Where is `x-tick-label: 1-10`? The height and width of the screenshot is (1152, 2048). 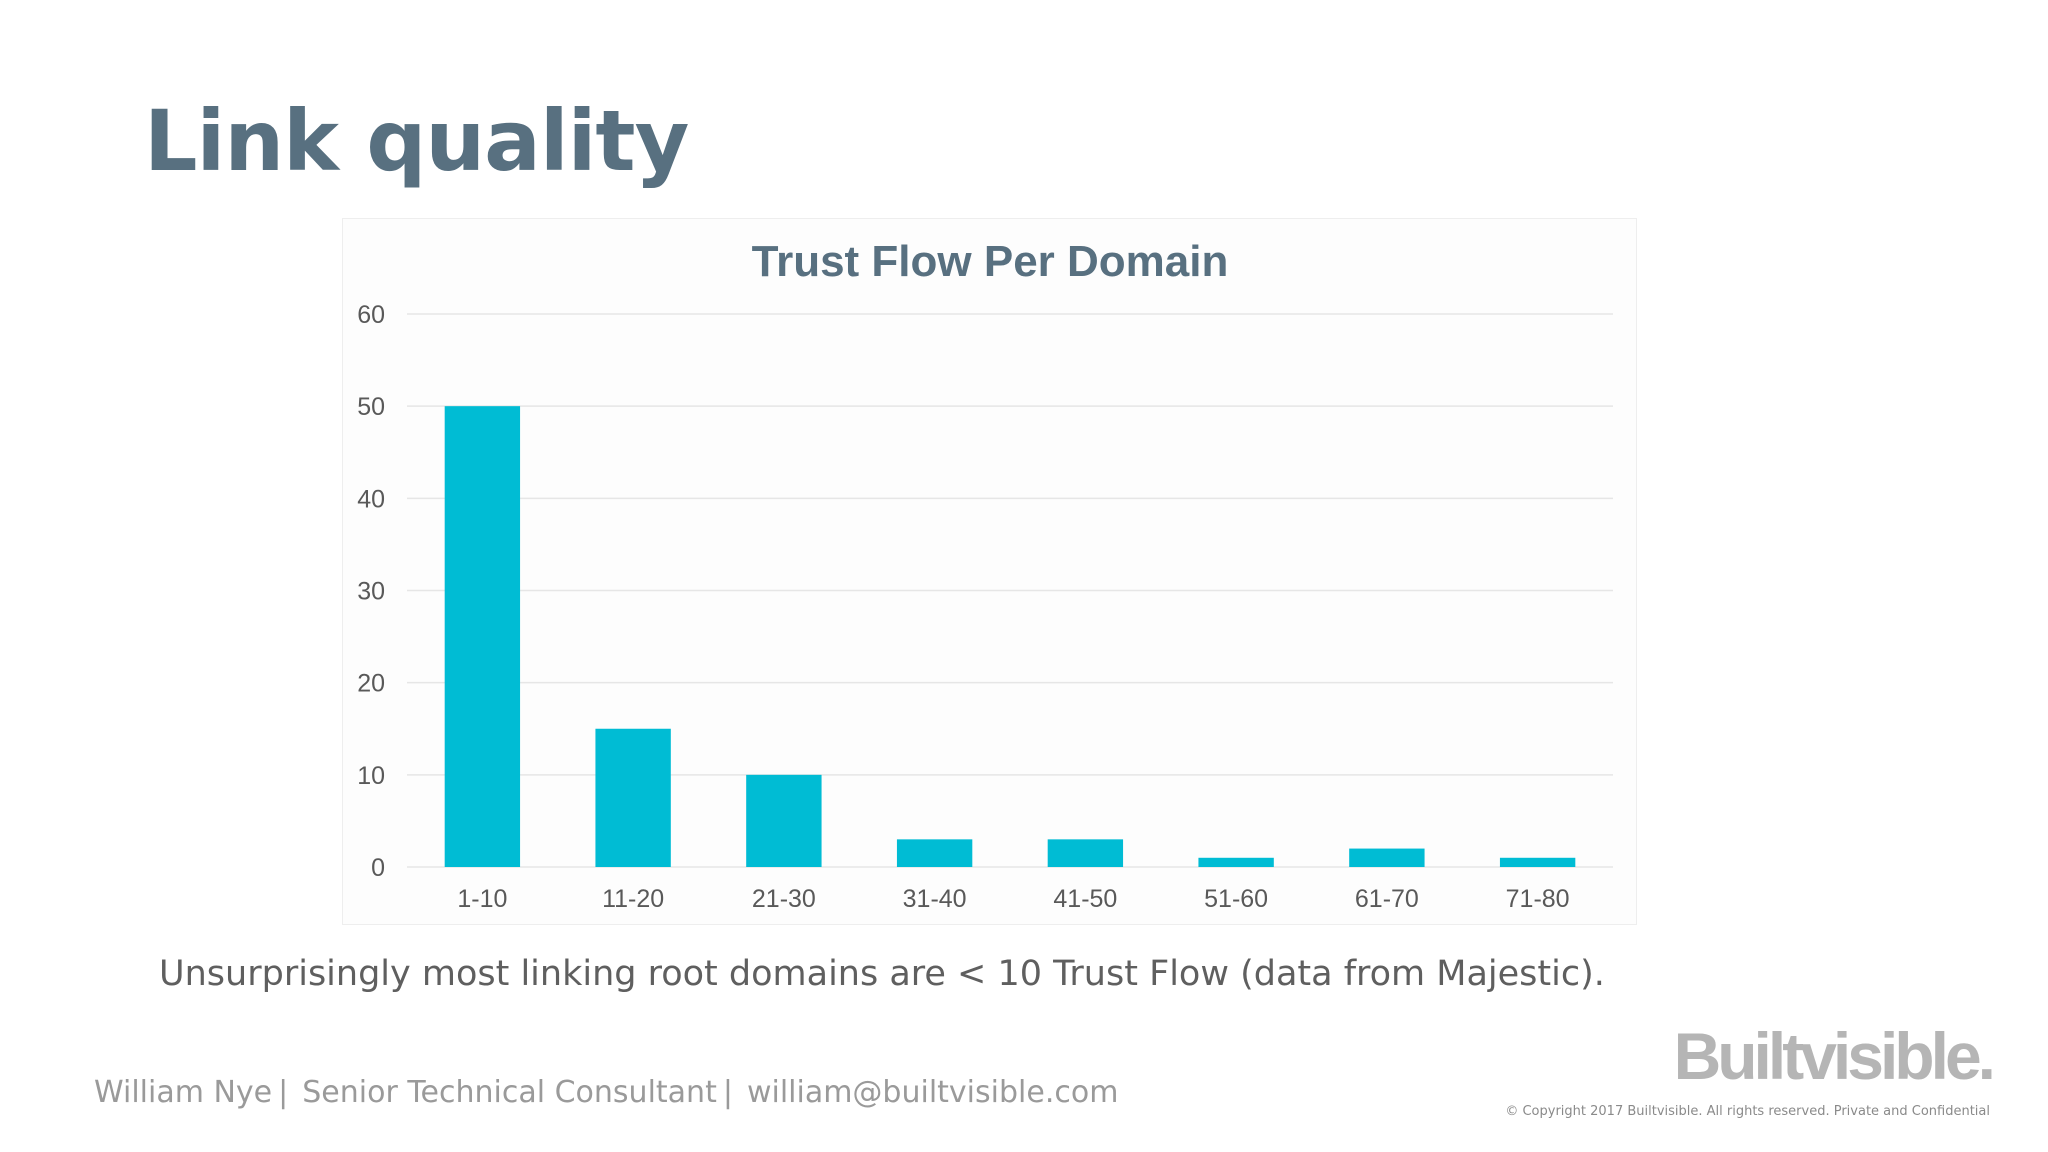
x-tick-label: 1-10 is located at coordinates (482, 899).